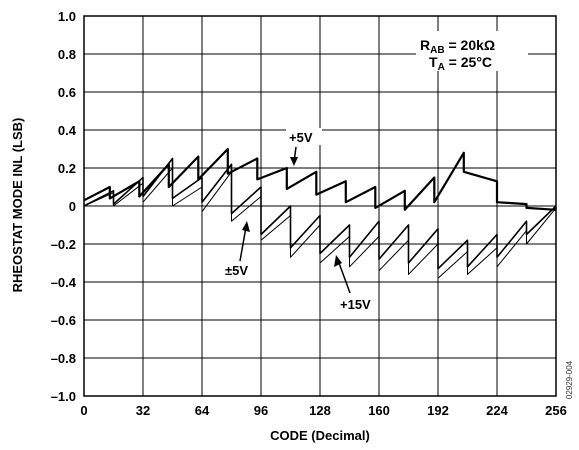  What do you see at coordinates (379, 410) in the screenshot?
I see `x-tick-label: 160` at bounding box center [379, 410].